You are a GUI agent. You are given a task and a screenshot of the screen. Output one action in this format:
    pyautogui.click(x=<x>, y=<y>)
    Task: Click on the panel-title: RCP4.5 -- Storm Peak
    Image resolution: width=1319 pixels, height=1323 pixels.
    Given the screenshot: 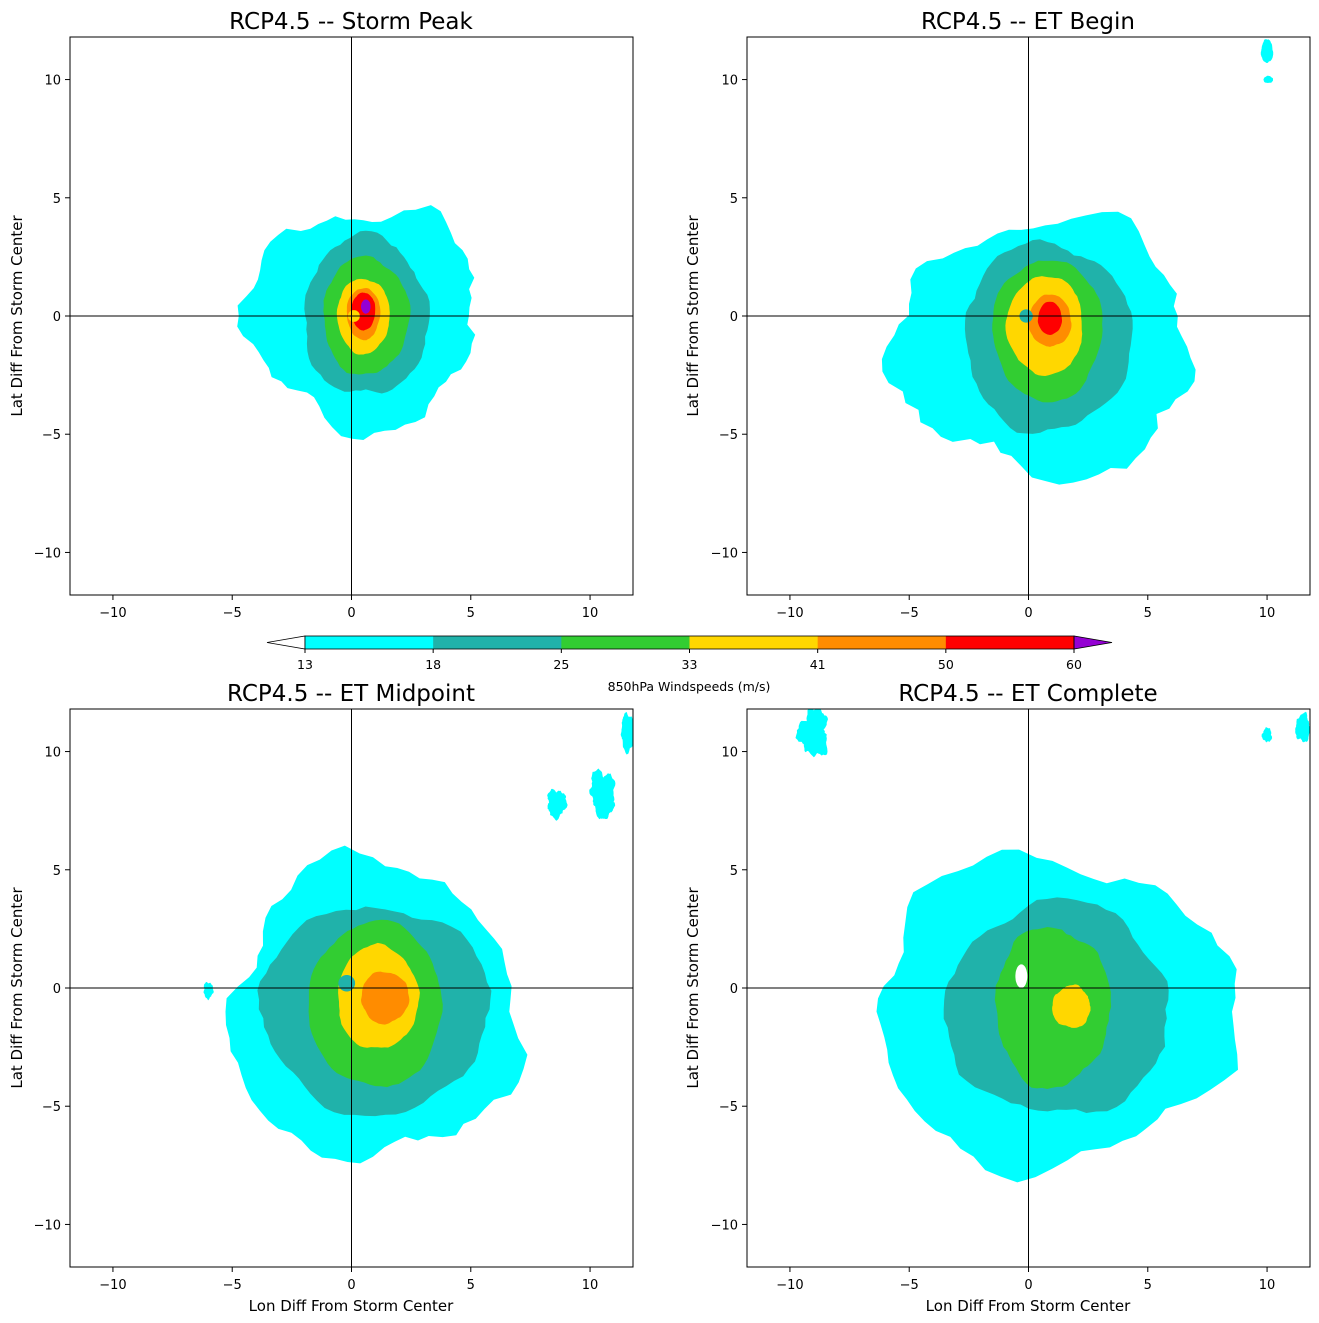 What is the action you would take?
    pyautogui.click(x=351, y=22)
    